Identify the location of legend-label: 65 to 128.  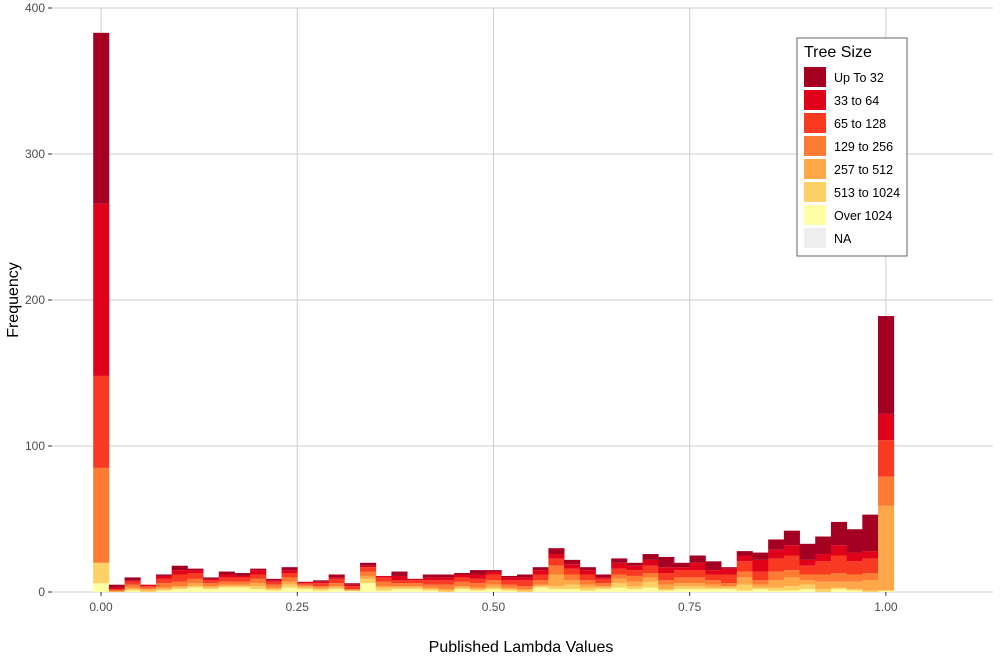
(860, 124).